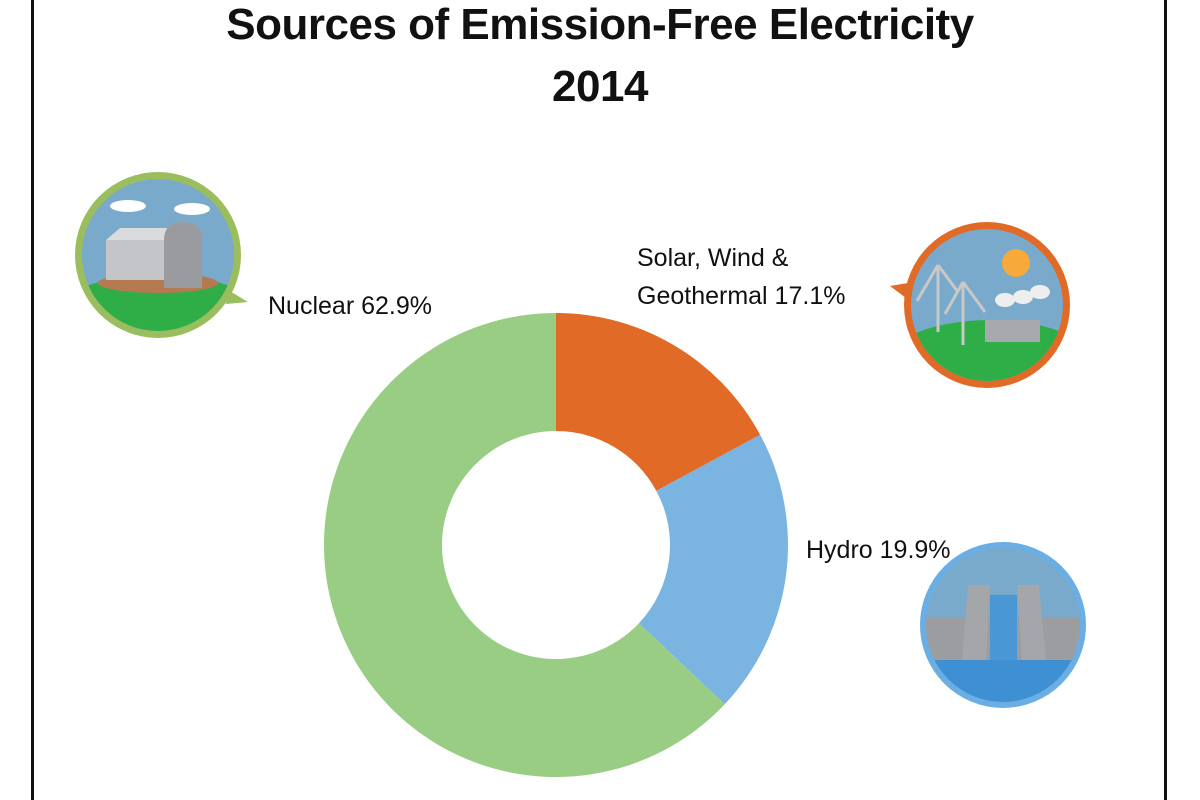 The image size is (1200, 800). What do you see at coordinates (32, 400) in the screenshot?
I see `frame-left-border` at bounding box center [32, 400].